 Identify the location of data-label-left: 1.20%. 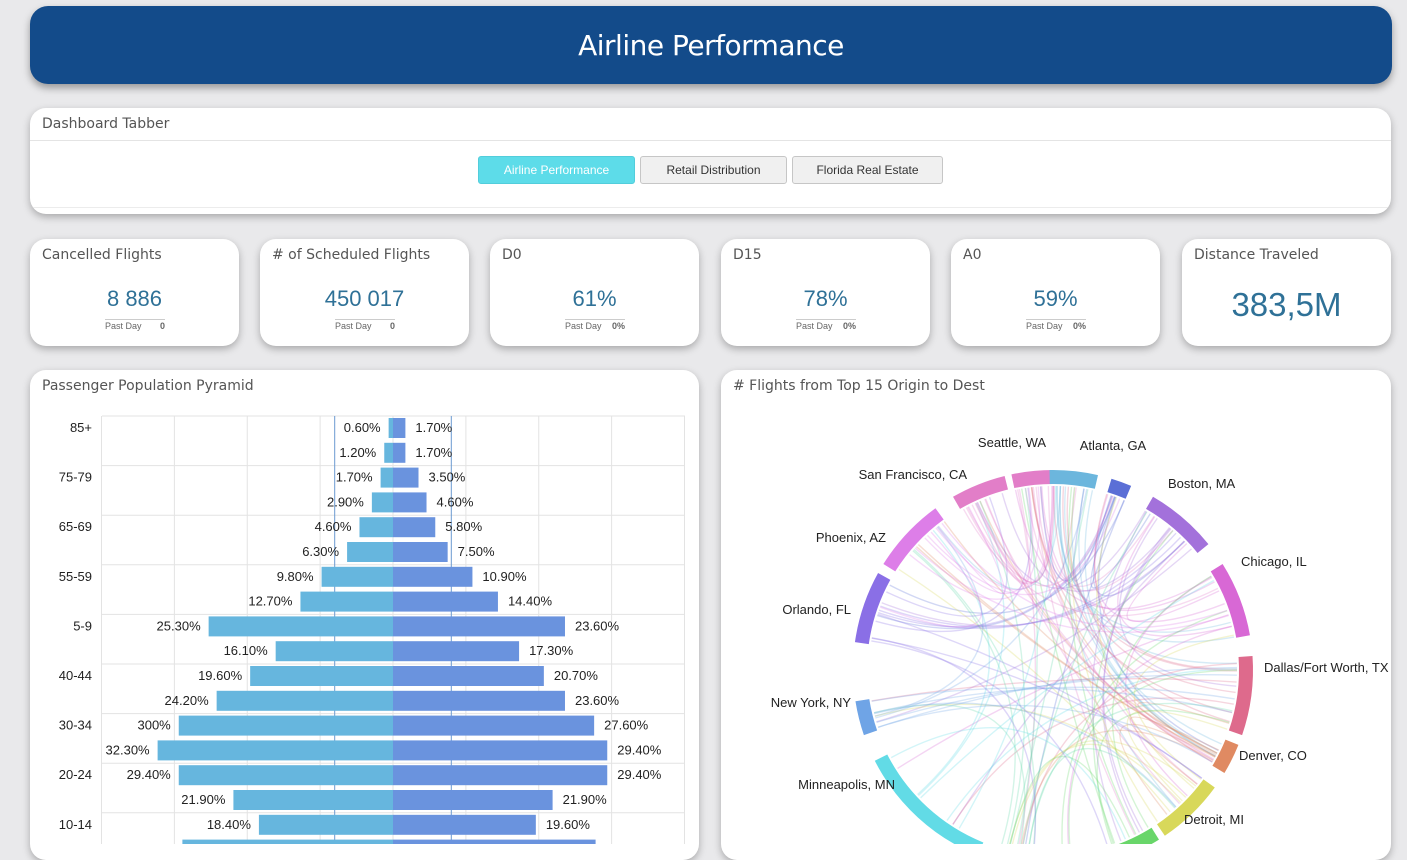
(357, 452).